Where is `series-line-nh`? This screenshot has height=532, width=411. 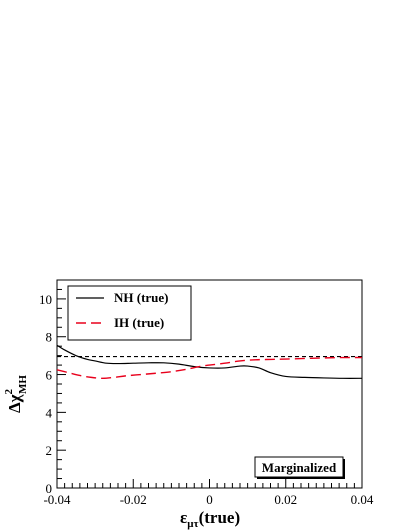
series-line-nh is located at coordinates (209, 361).